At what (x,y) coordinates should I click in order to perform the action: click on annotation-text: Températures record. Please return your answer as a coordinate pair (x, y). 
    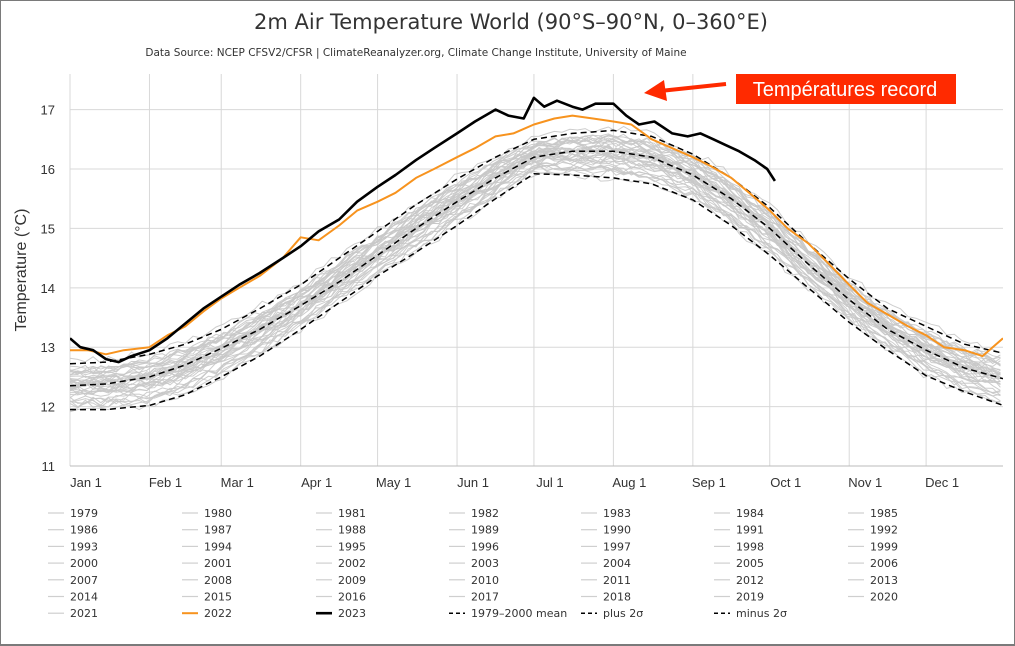
    Looking at the image, I should click on (845, 90).